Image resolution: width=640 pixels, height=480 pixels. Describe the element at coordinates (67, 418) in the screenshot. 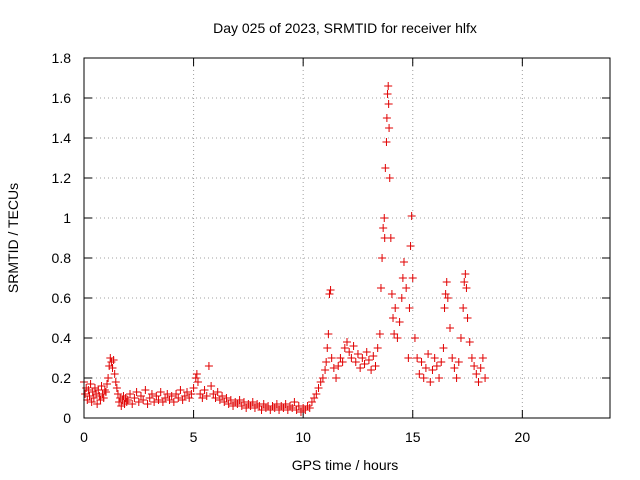

I see `y-tick-label: 0` at that location.